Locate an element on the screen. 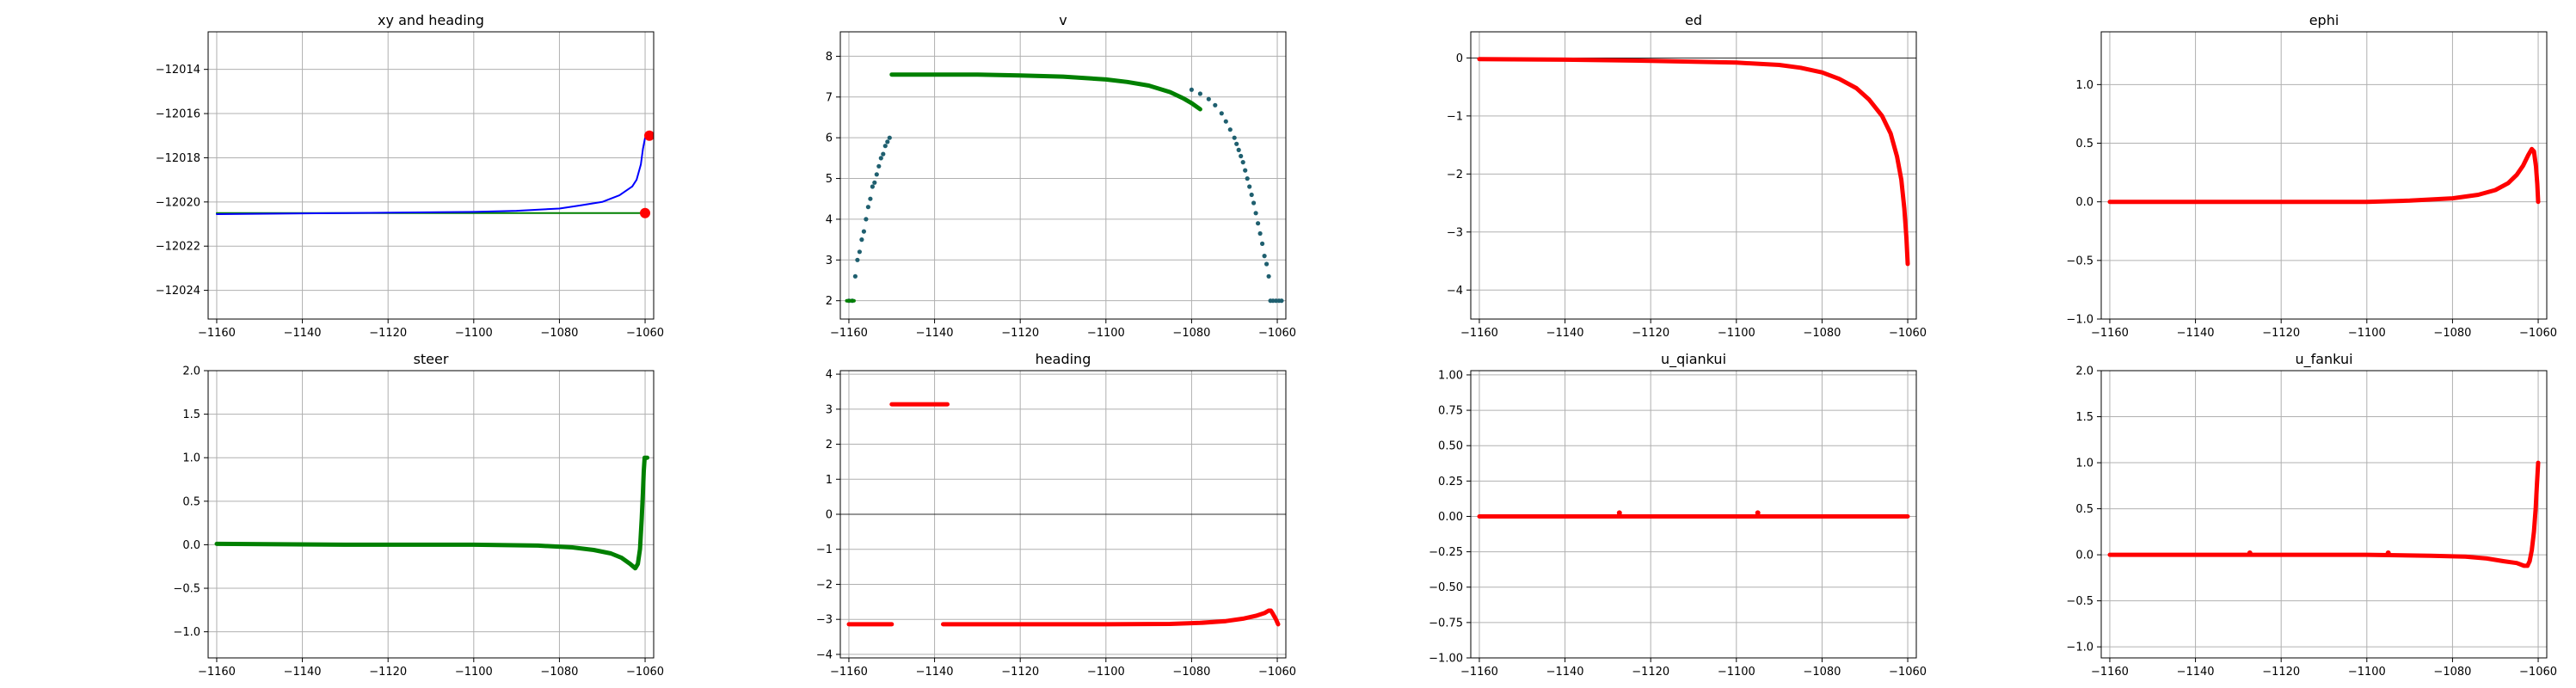 This screenshot has width=2576, height=688. y-tick-label: 1.0 is located at coordinates (2084, 85).